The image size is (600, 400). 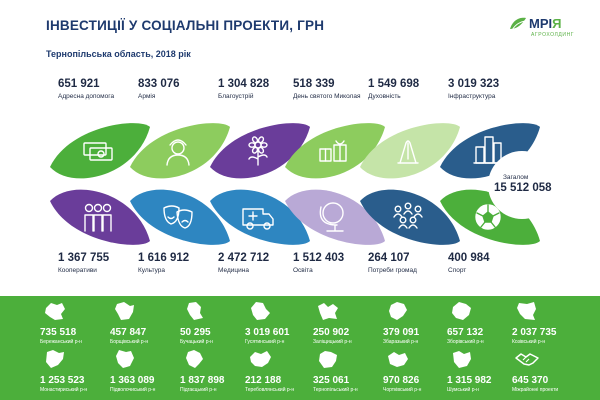 I want to click on data-label-value: 1 253 523, so click(x=62, y=380).